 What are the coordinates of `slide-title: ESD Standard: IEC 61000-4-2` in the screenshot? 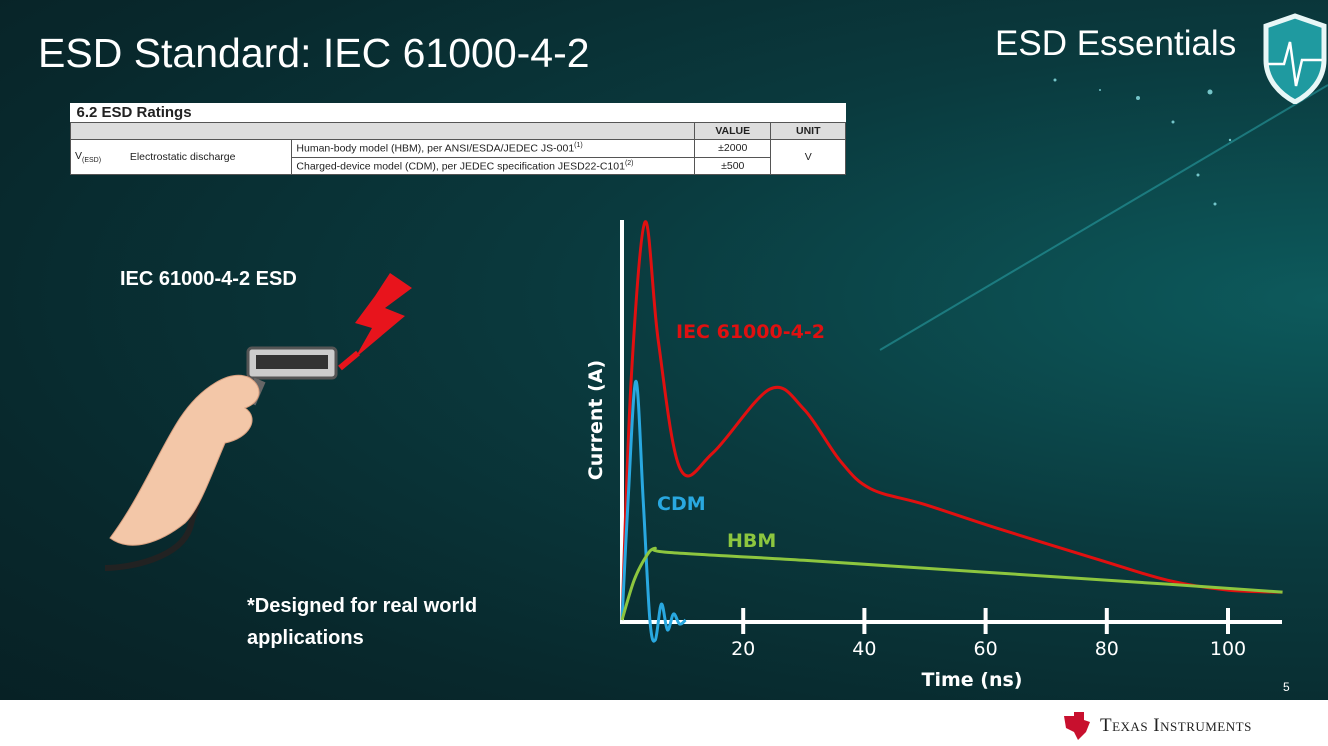 It's located at (314, 53).